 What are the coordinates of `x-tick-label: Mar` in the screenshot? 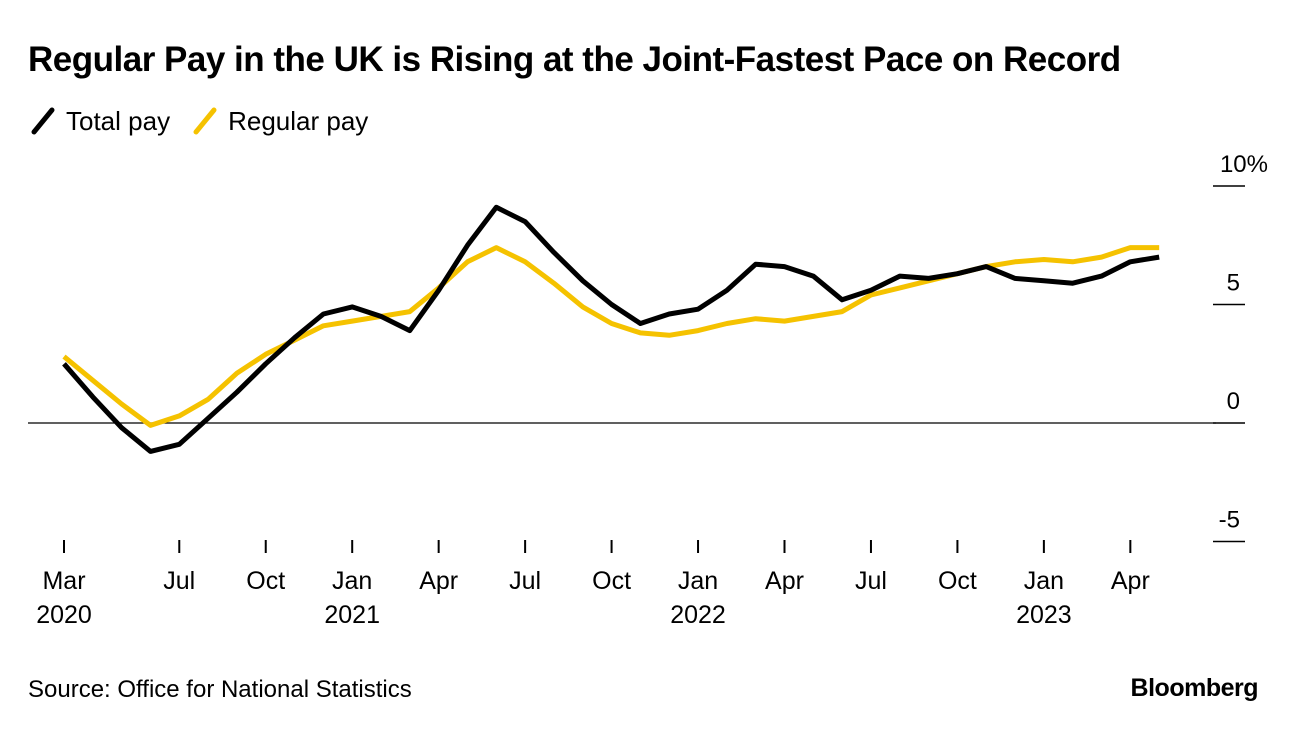 It's located at (63, 581).